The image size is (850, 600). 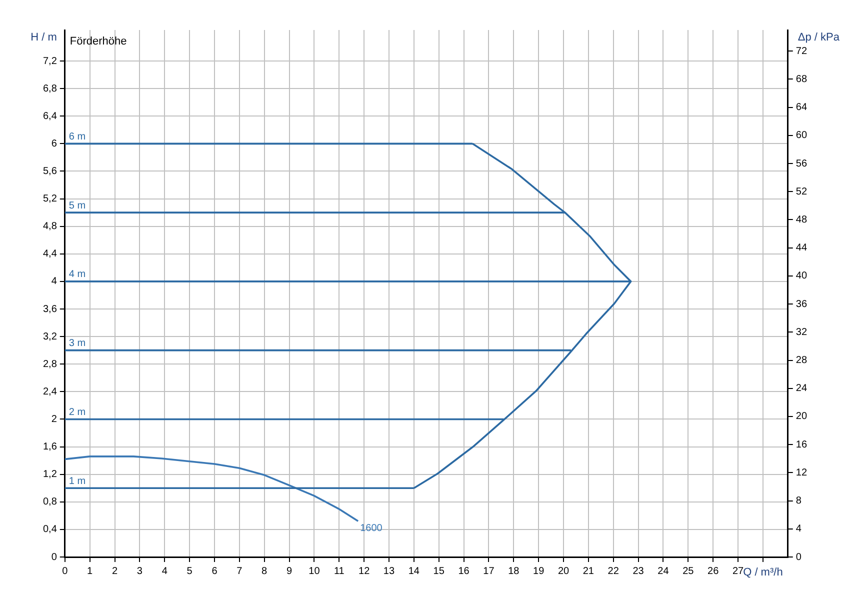 What do you see at coordinates (664, 571) in the screenshot?
I see `x-tick-label: 24` at bounding box center [664, 571].